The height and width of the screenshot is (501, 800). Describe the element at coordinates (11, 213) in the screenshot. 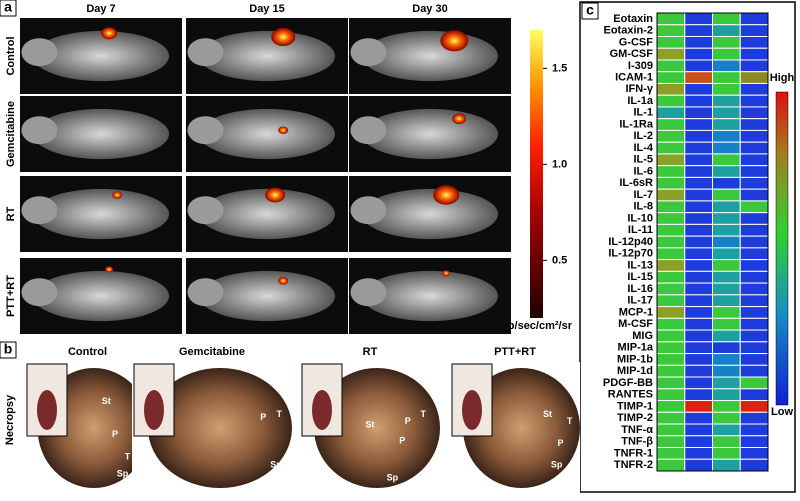

I see `row-label: RT` at that location.